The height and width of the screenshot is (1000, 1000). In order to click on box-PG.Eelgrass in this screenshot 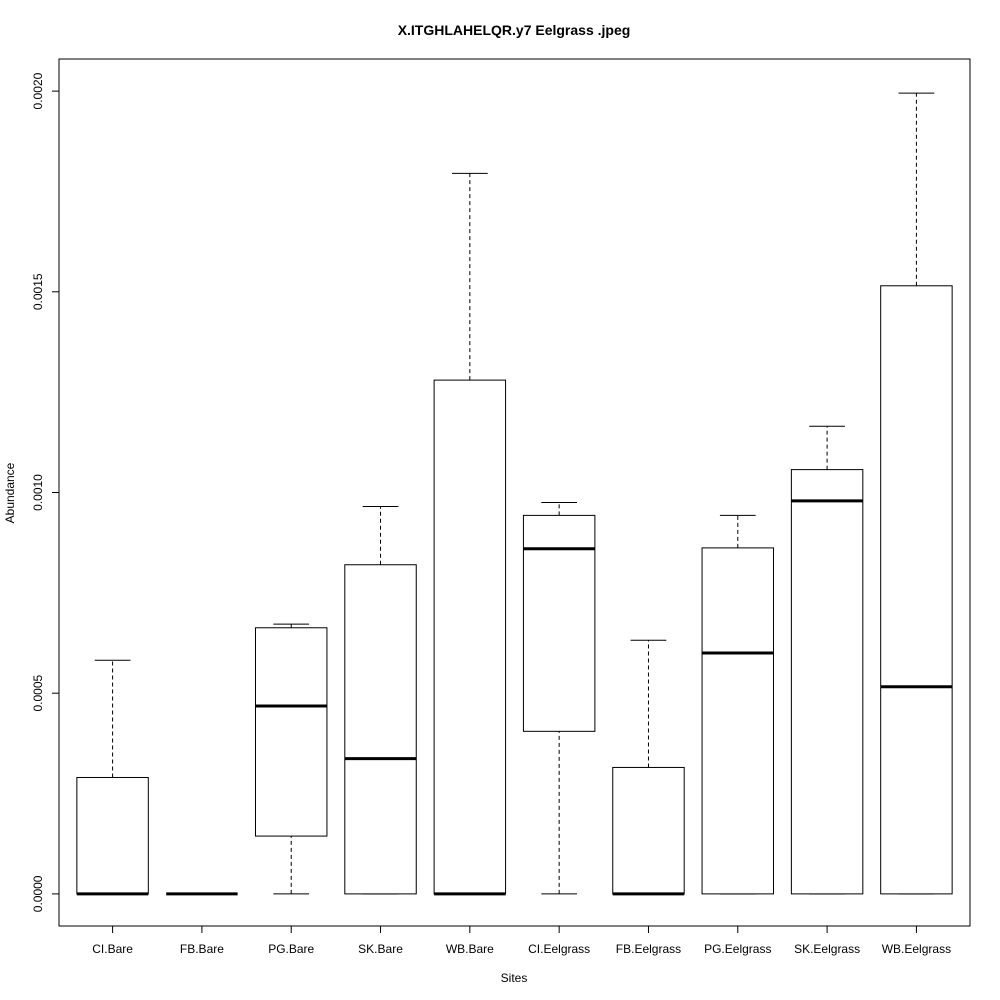, I will do `click(738, 704)`.